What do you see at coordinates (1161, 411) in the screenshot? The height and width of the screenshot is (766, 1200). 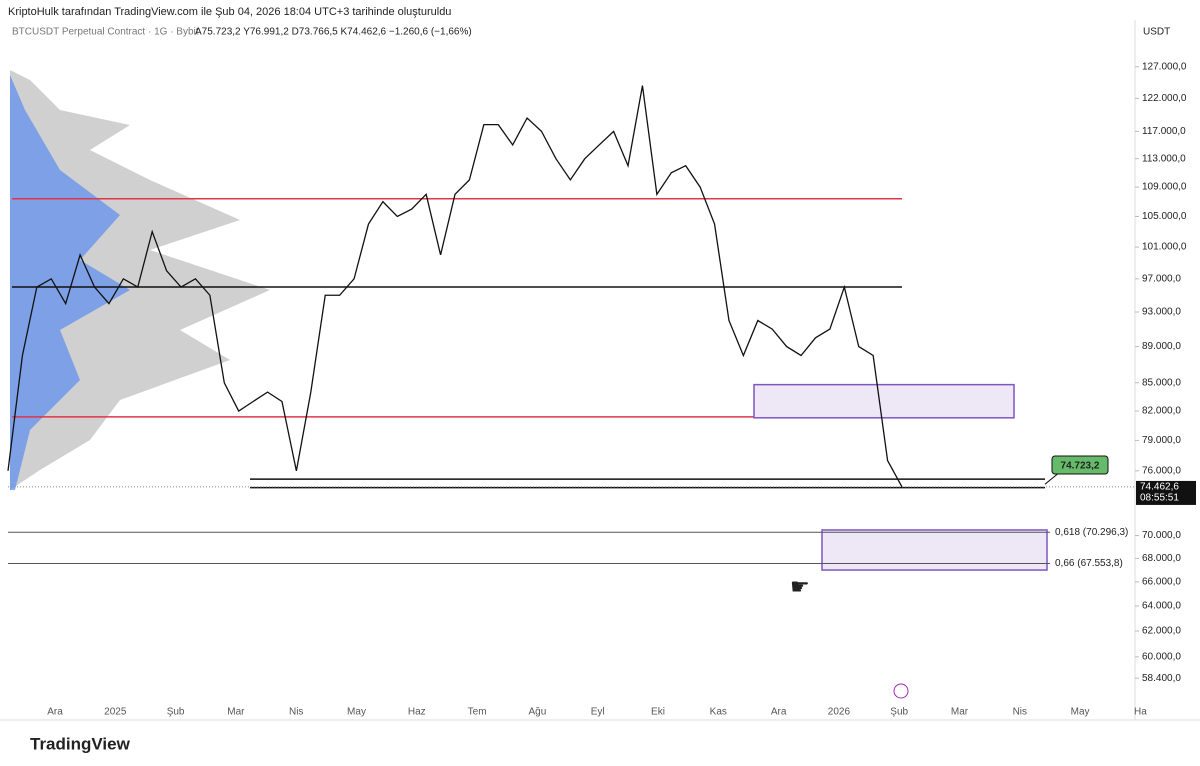 I see `y-tick-label: 82.000,0` at bounding box center [1161, 411].